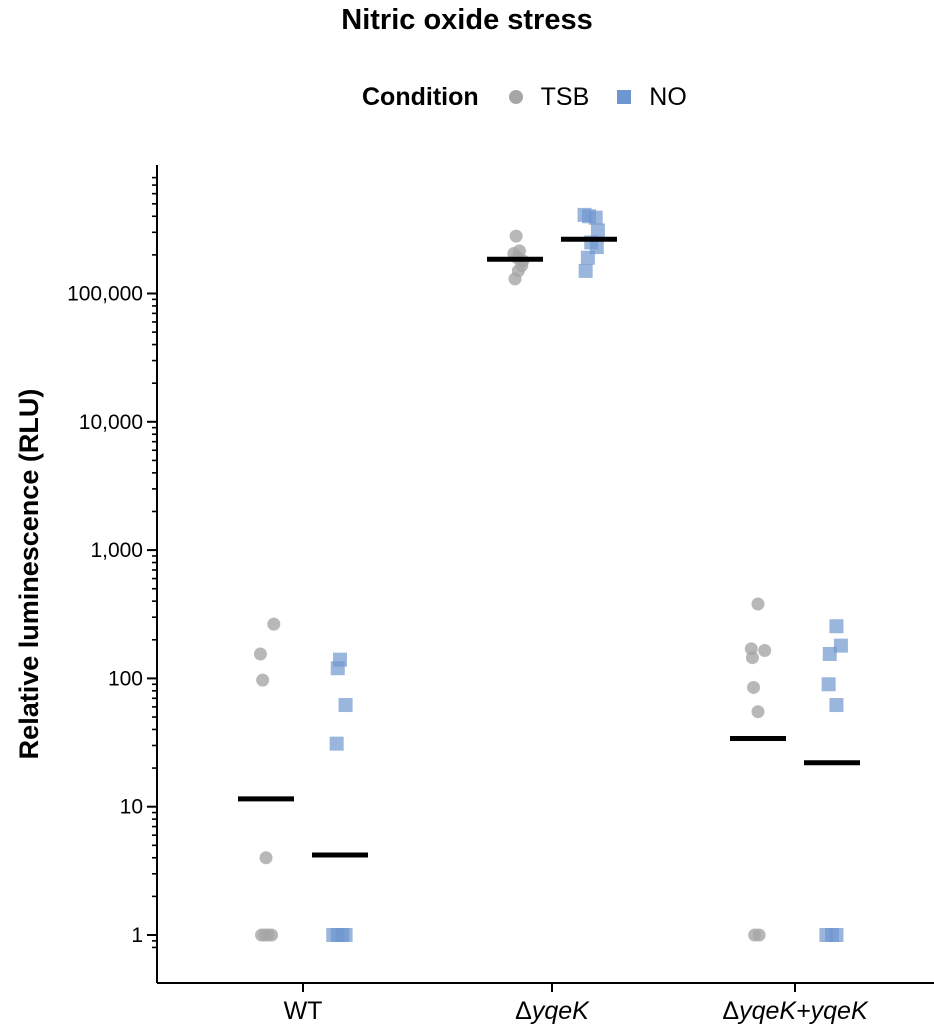 This screenshot has height=1029, width=934. What do you see at coordinates (29, 574) in the screenshot?
I see `y-axis-label: Relative luminescence (RLU)` at bounding box center [29, 574].